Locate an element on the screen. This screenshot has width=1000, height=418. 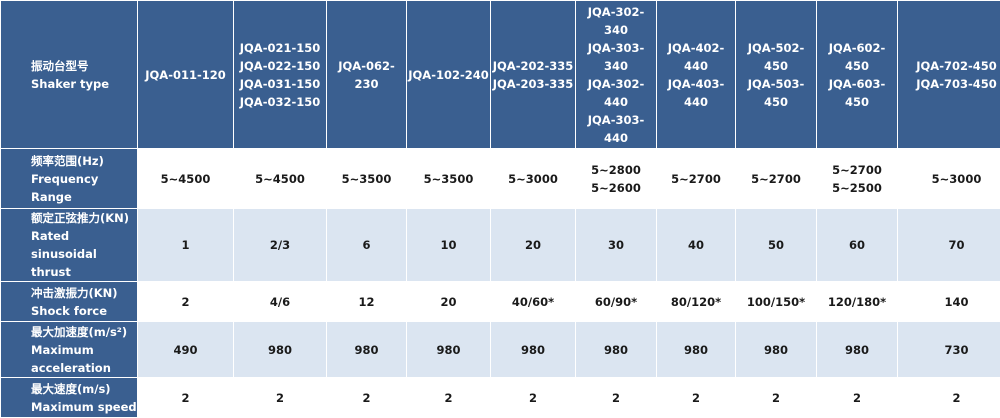
value-cell: 730 is located at coordinates (949, 350).